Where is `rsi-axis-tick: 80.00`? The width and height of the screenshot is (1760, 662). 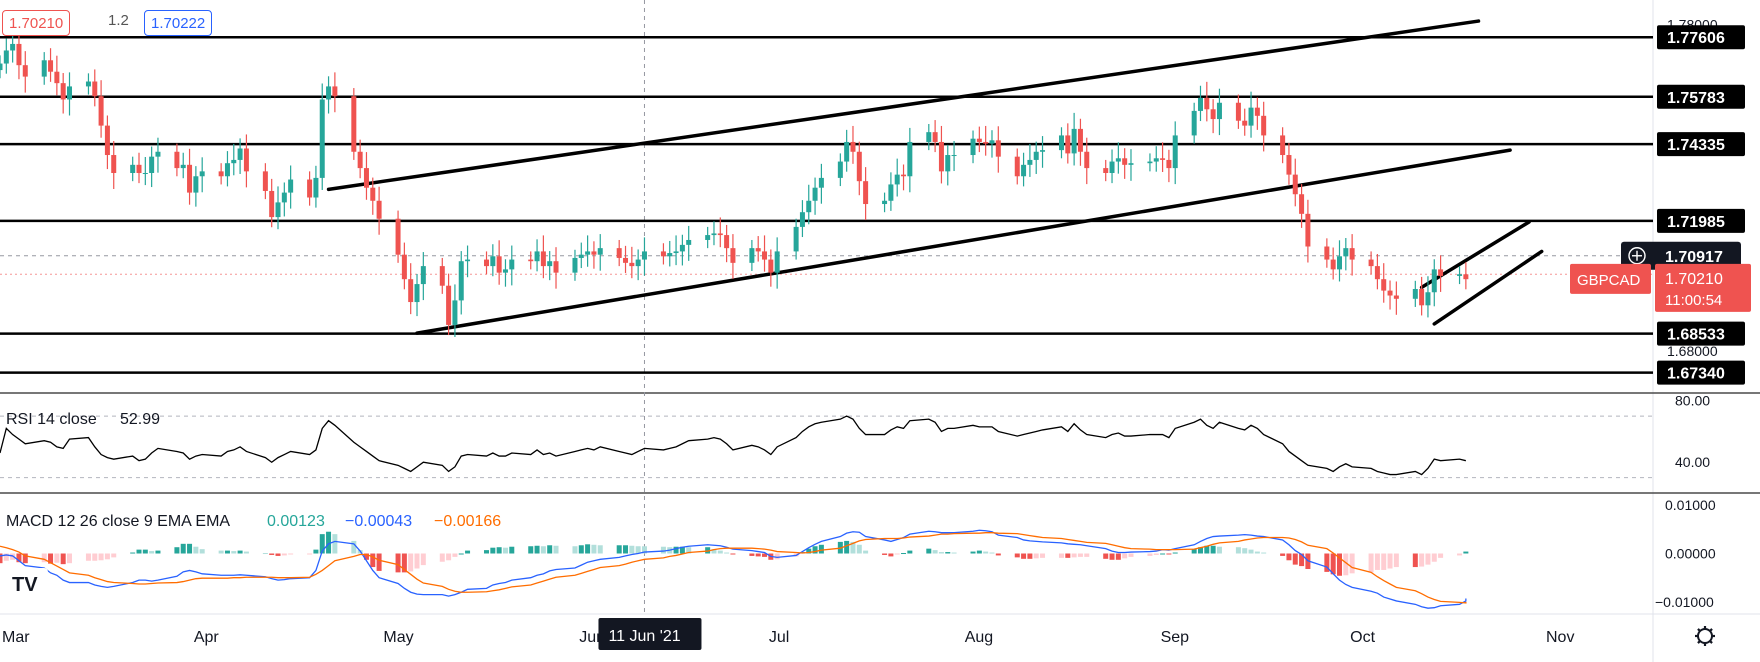 rsi-axis-tick: 80.00 is located at coordinates (1692, 401).